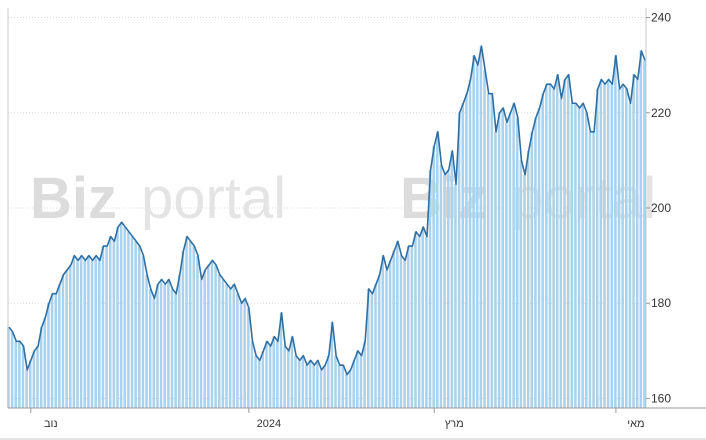  What do you see at coordinates (337, 419) in the screenshot?
I see `x-axis-ticks: נוב2024מרץמאייוליספט` at bounding box center [337, 419].